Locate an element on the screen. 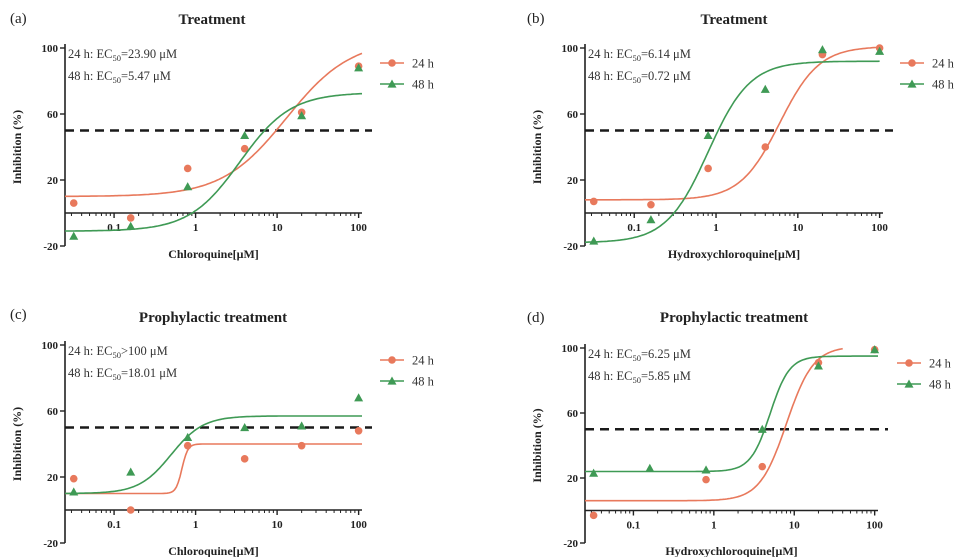  panel-label: (a) is located at coordinates (18, 19).